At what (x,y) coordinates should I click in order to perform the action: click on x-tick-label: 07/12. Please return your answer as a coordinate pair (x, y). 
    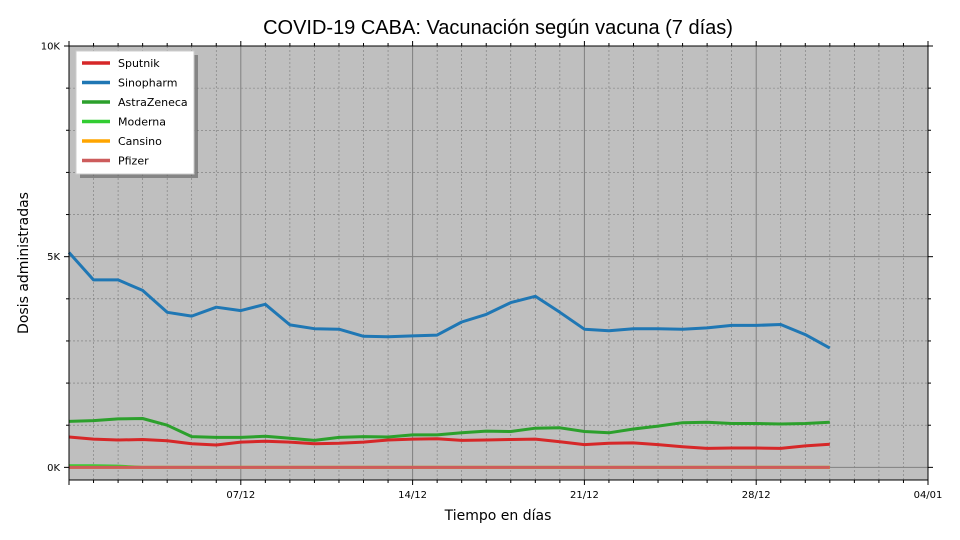
    Looking at the image, I should click on (240, 495).